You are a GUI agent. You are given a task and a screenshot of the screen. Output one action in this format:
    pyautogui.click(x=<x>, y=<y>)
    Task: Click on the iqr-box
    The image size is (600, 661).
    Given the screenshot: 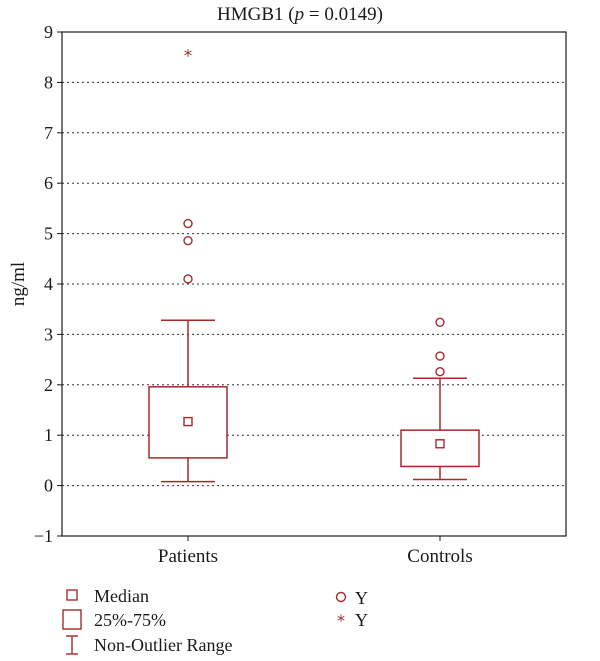 What is the action you would take?
    pyautogui.click(x=188, y=422)
    